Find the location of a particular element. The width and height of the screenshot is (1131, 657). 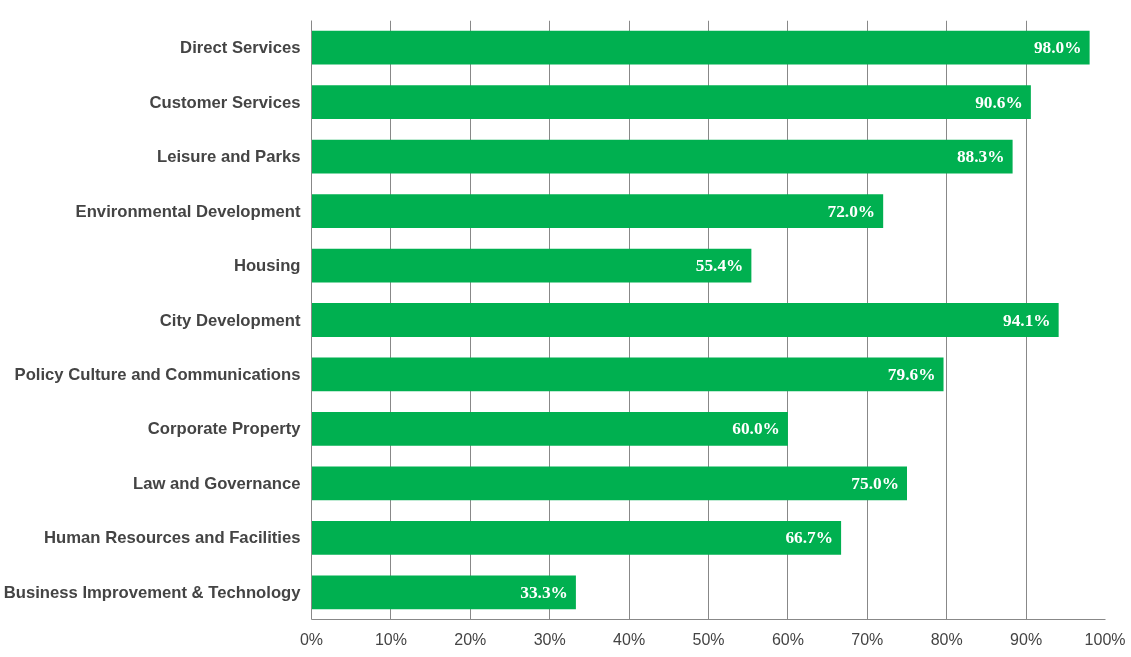

data-label: 88.3% is located at coordinates (980, 157).